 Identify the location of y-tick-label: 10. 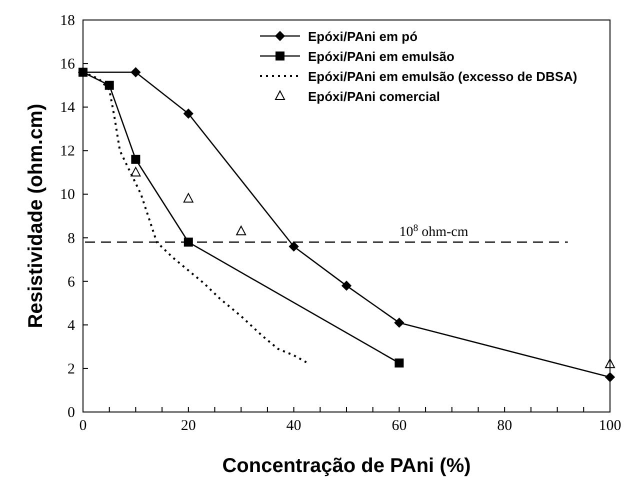
(67, 195).